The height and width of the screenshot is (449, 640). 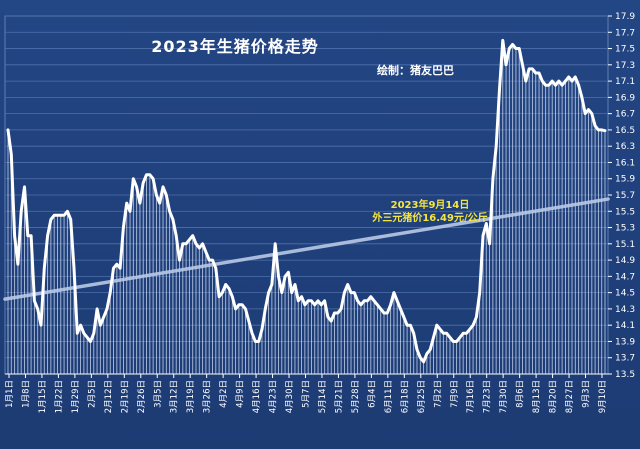 What do you see at coordinates (356, 396) in the screenshot?
I see `x-tick-label: 5月28日` at bounding box center [356, 396].